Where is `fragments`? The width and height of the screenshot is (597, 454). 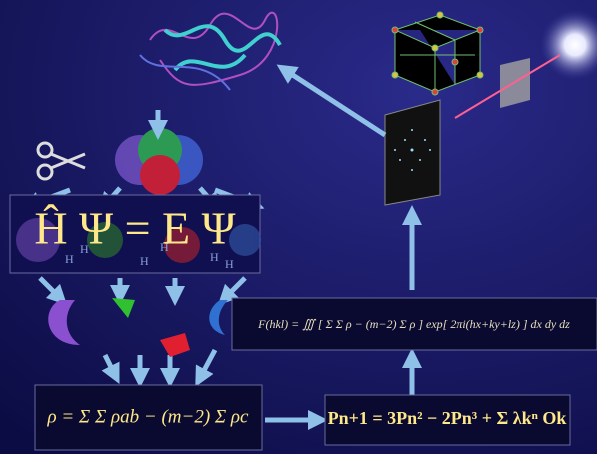
fragments is located at coordinates (138, 240).